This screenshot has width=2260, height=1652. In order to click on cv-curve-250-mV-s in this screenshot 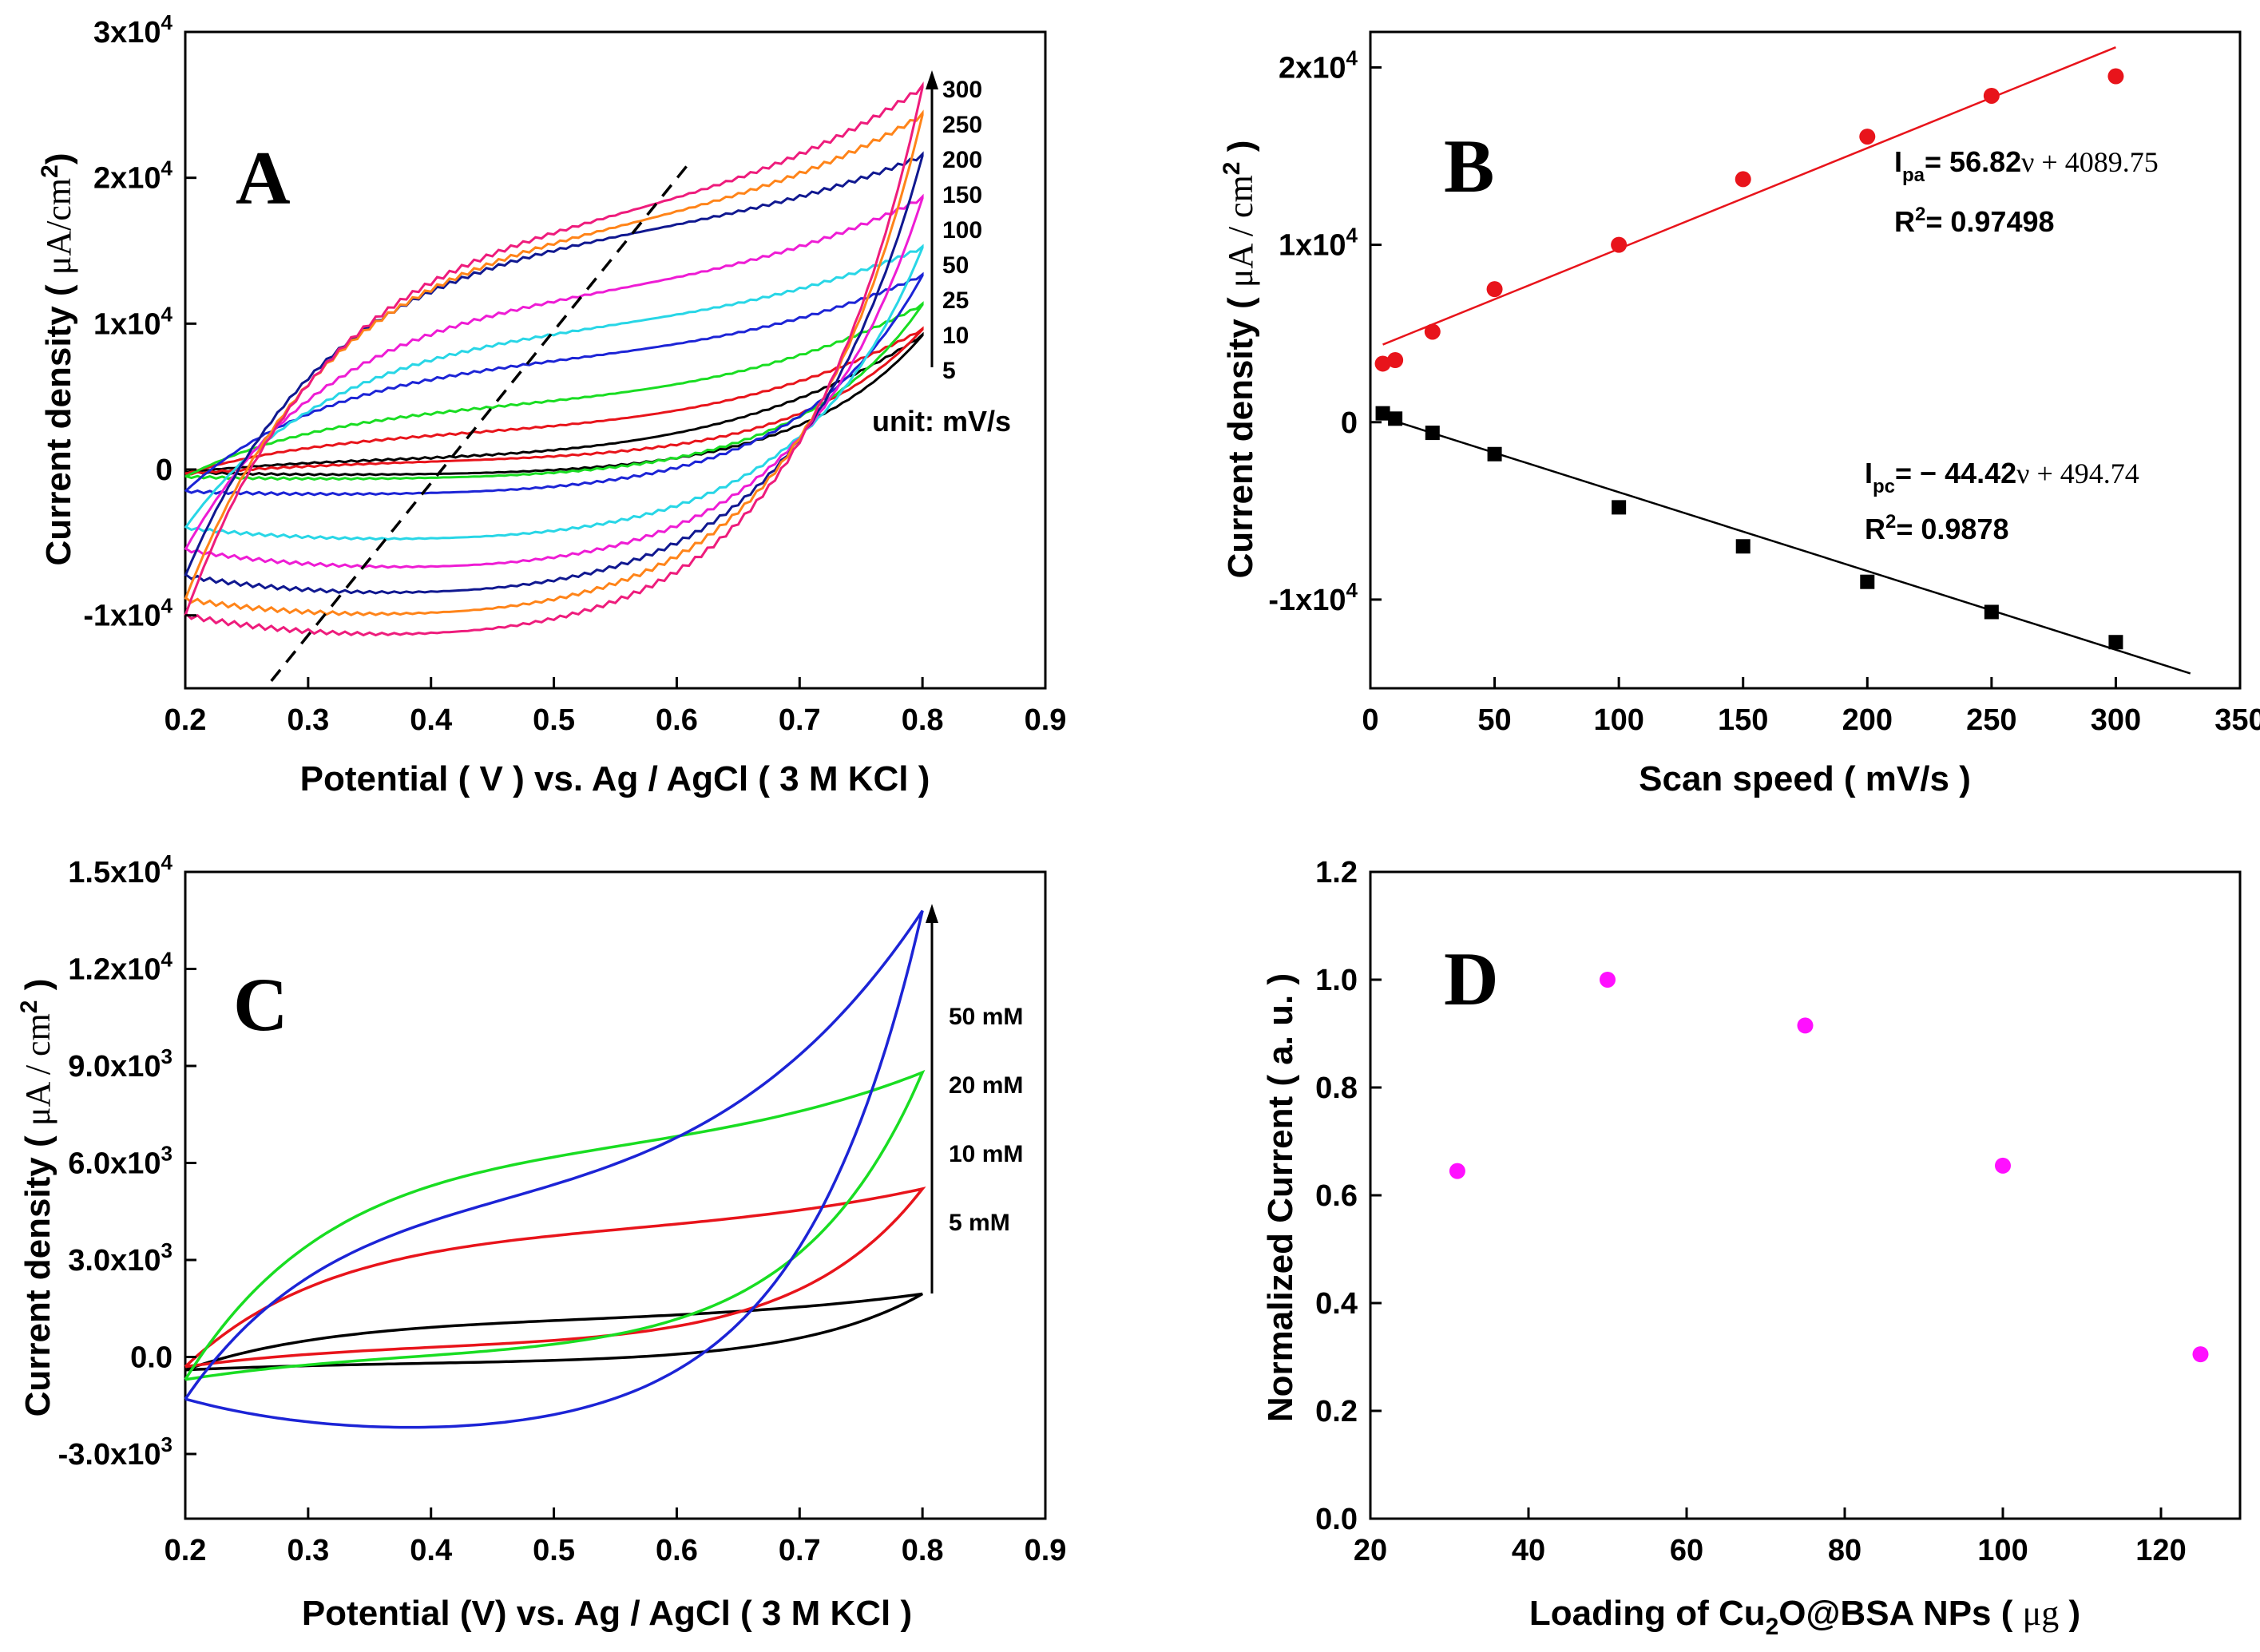, I will do `click(554, 362)`.